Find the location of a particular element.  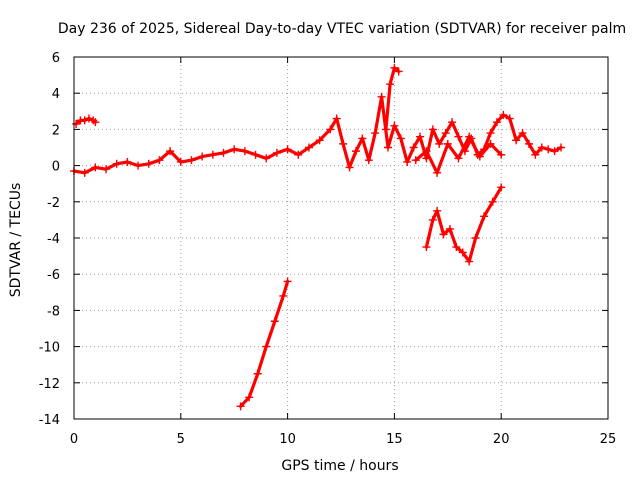

y-tick-label: 4 is located at coordinates (56, 94).